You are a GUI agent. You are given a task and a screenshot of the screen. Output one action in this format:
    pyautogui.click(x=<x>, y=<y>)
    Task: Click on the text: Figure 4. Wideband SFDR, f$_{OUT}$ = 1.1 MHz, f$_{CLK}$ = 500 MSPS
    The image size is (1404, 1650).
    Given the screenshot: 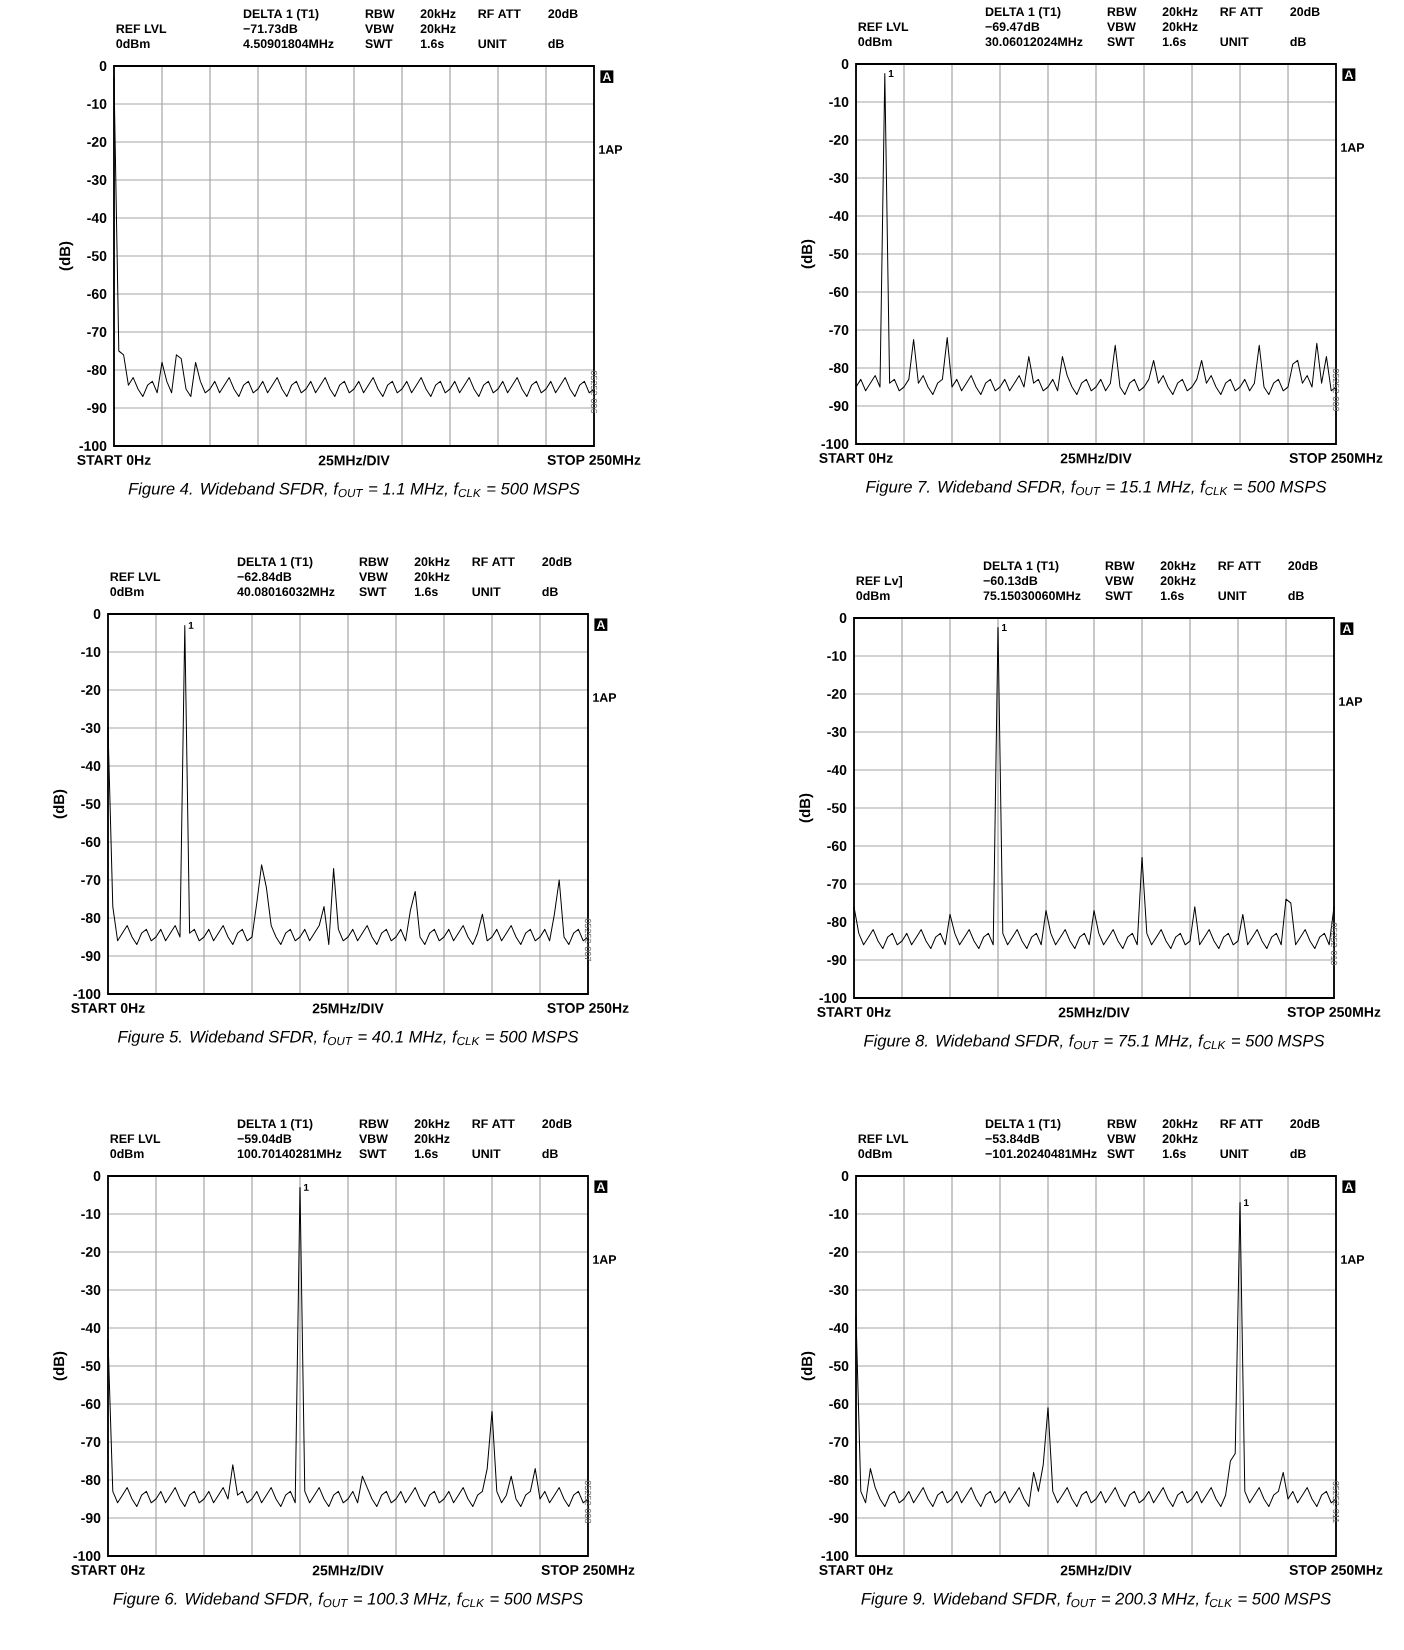 What is the action you would take?
    pyautogui.click(x=354, y=490)
    